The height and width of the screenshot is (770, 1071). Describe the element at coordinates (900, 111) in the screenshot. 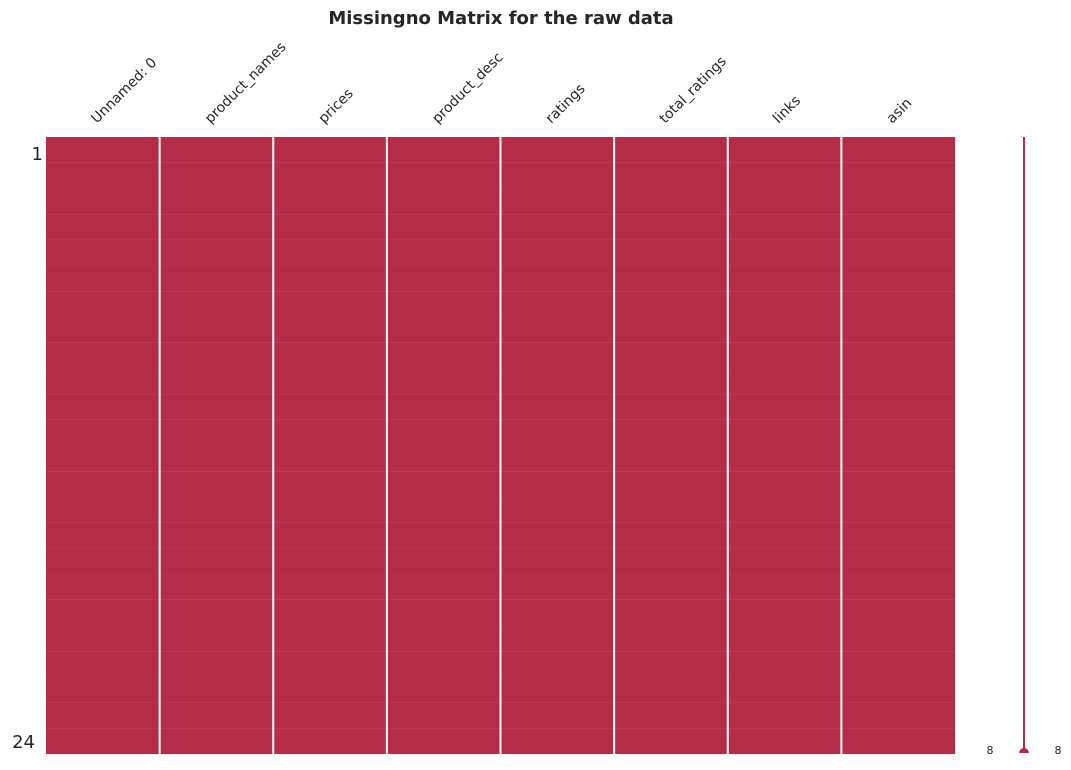

I see `column-label: asin` at that location.